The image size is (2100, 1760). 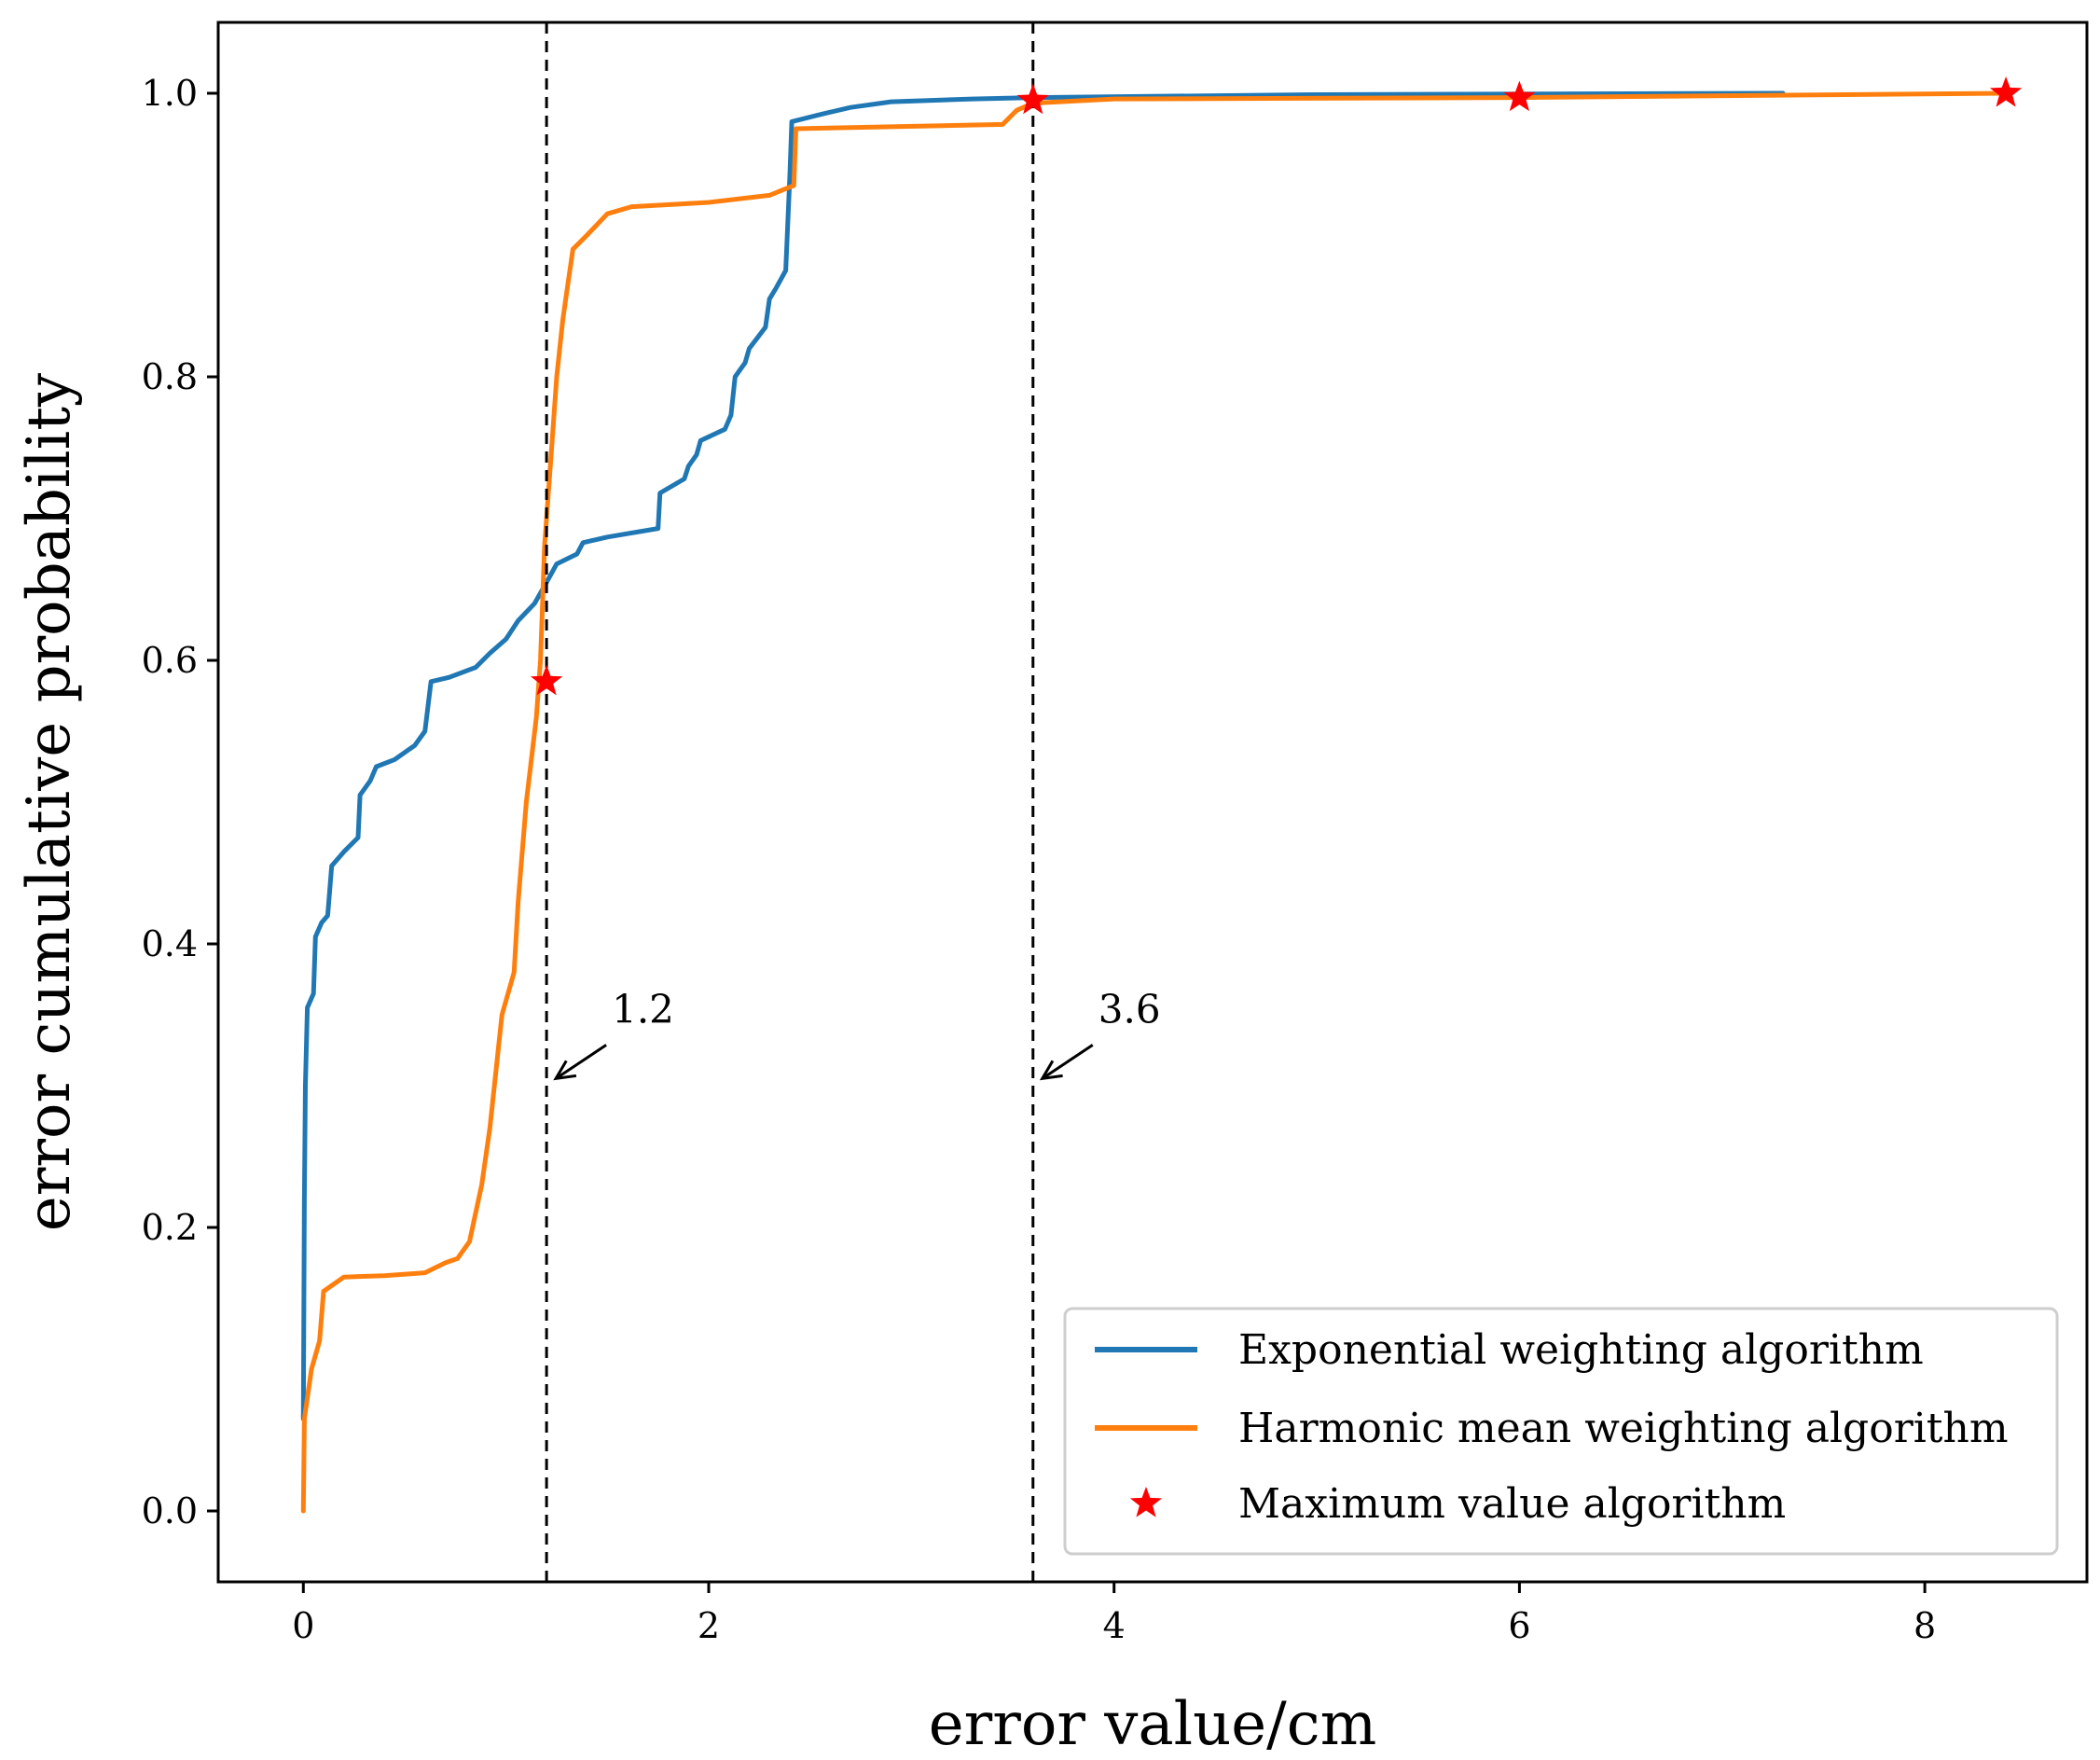 I want to click on annotation-arrow-1.2, so click(x=581, y=1062).